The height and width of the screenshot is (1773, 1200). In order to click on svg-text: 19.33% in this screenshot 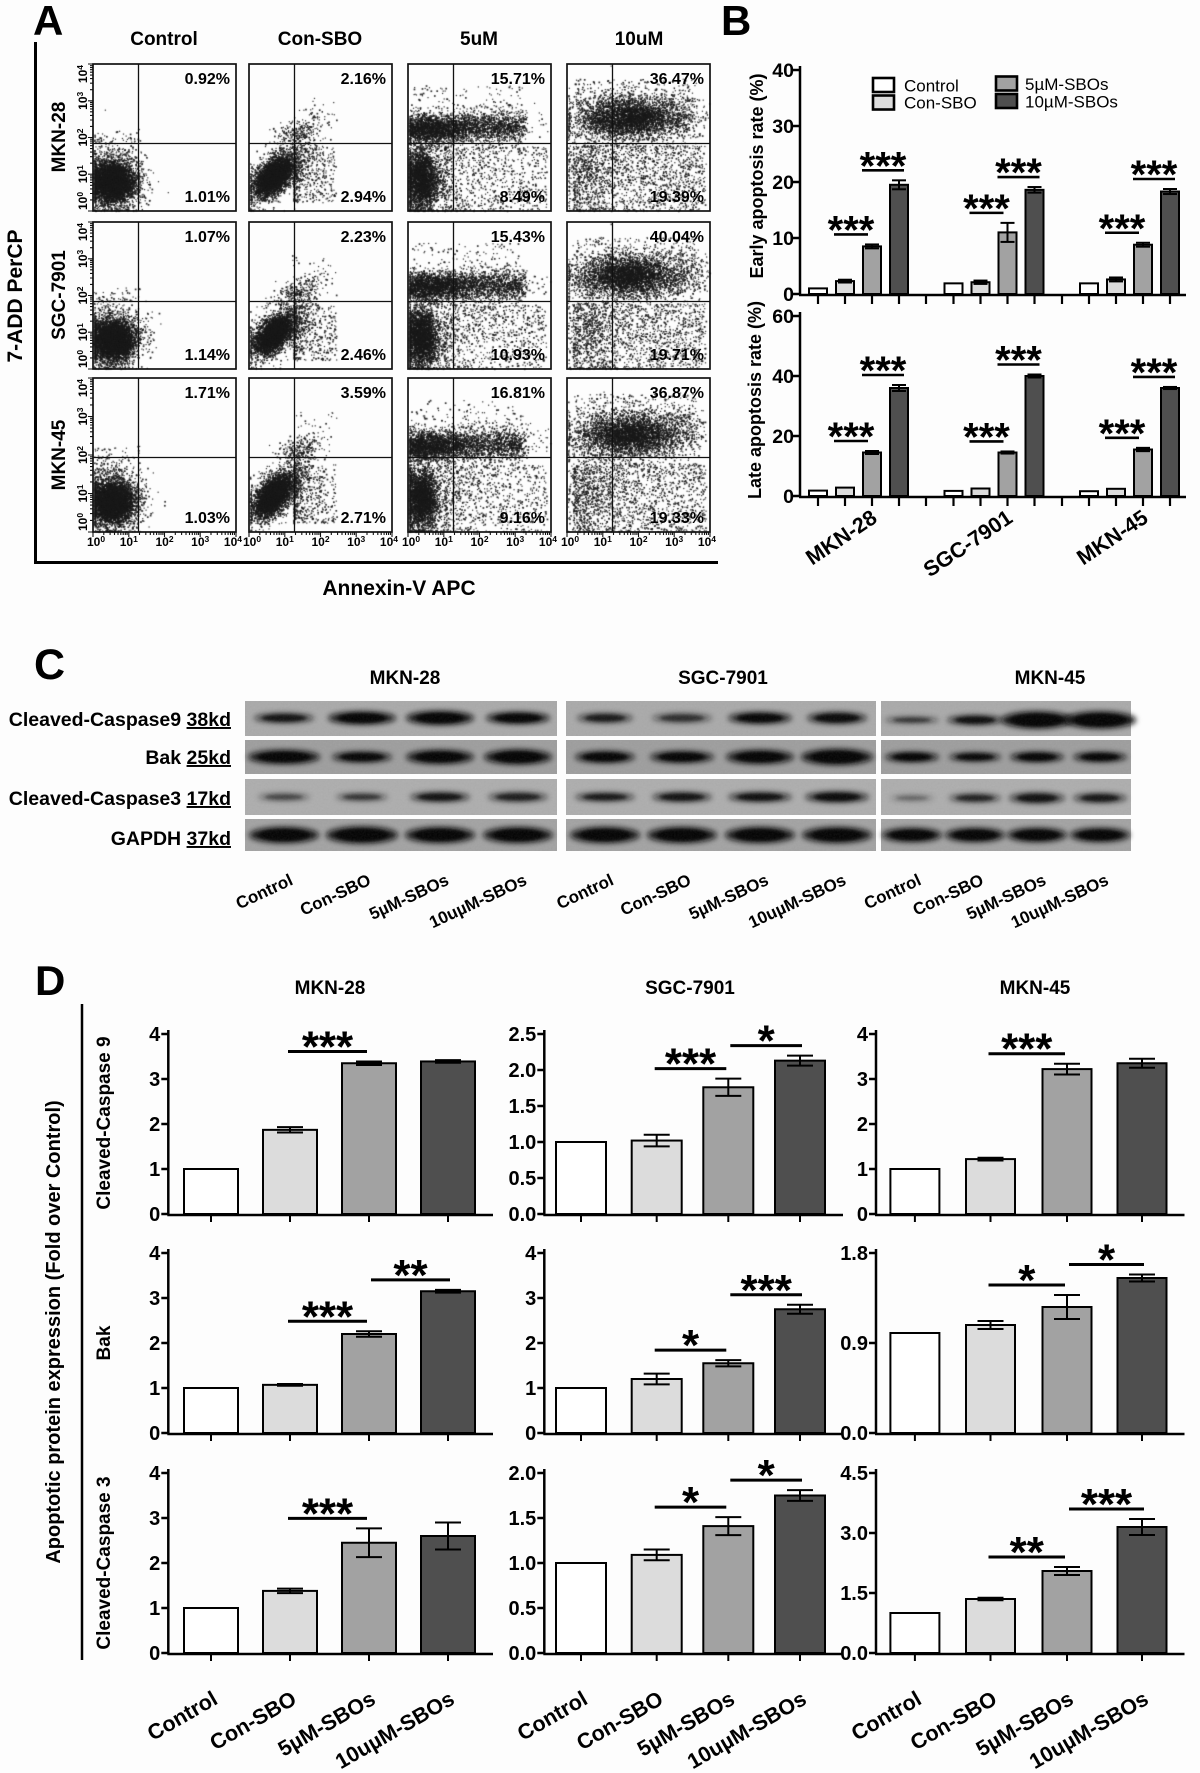, I will do `click(677, 518)`.